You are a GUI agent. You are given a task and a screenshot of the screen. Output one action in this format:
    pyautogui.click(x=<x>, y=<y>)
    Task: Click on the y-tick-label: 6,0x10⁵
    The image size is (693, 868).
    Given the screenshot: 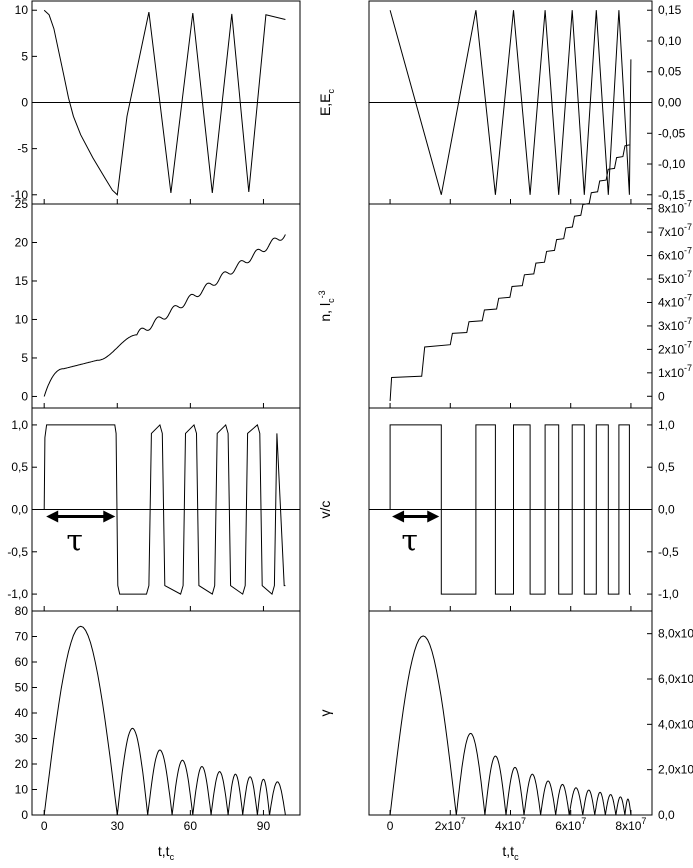 What is the action you would take?
    pyautogui.click(x=675, y=677)
    